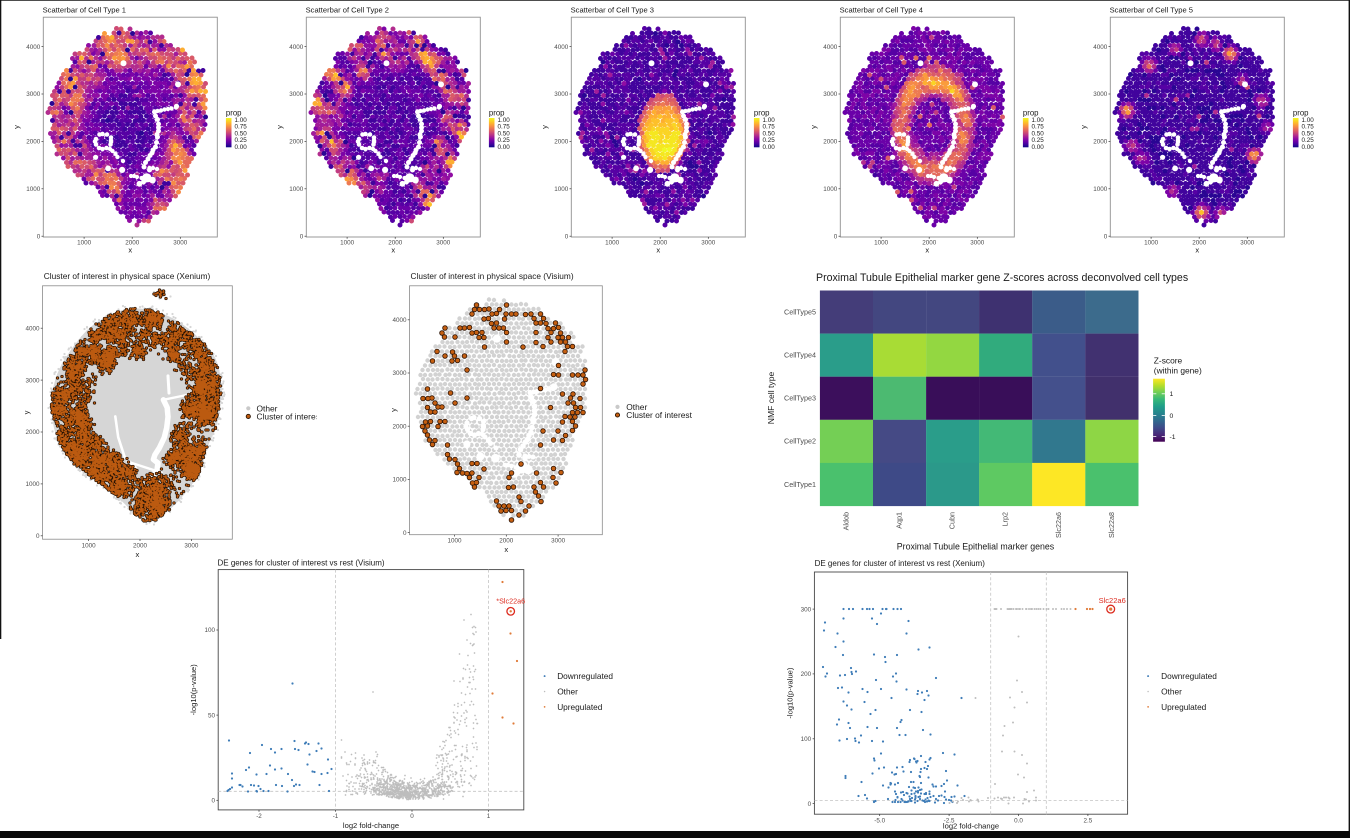 The image size is (1350, 838). I want to click on svg-text: NMF cell type, so click(771, 398).